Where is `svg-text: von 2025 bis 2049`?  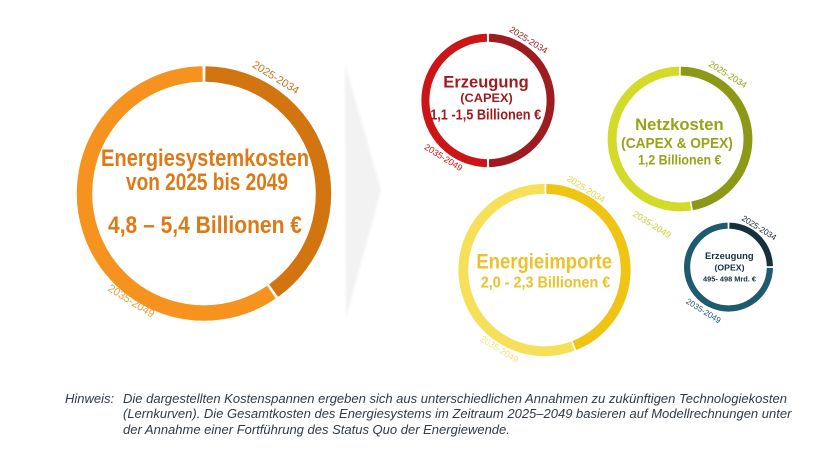 svg-text: von 2025 bis 2049 is located at coordinates (207, 182).